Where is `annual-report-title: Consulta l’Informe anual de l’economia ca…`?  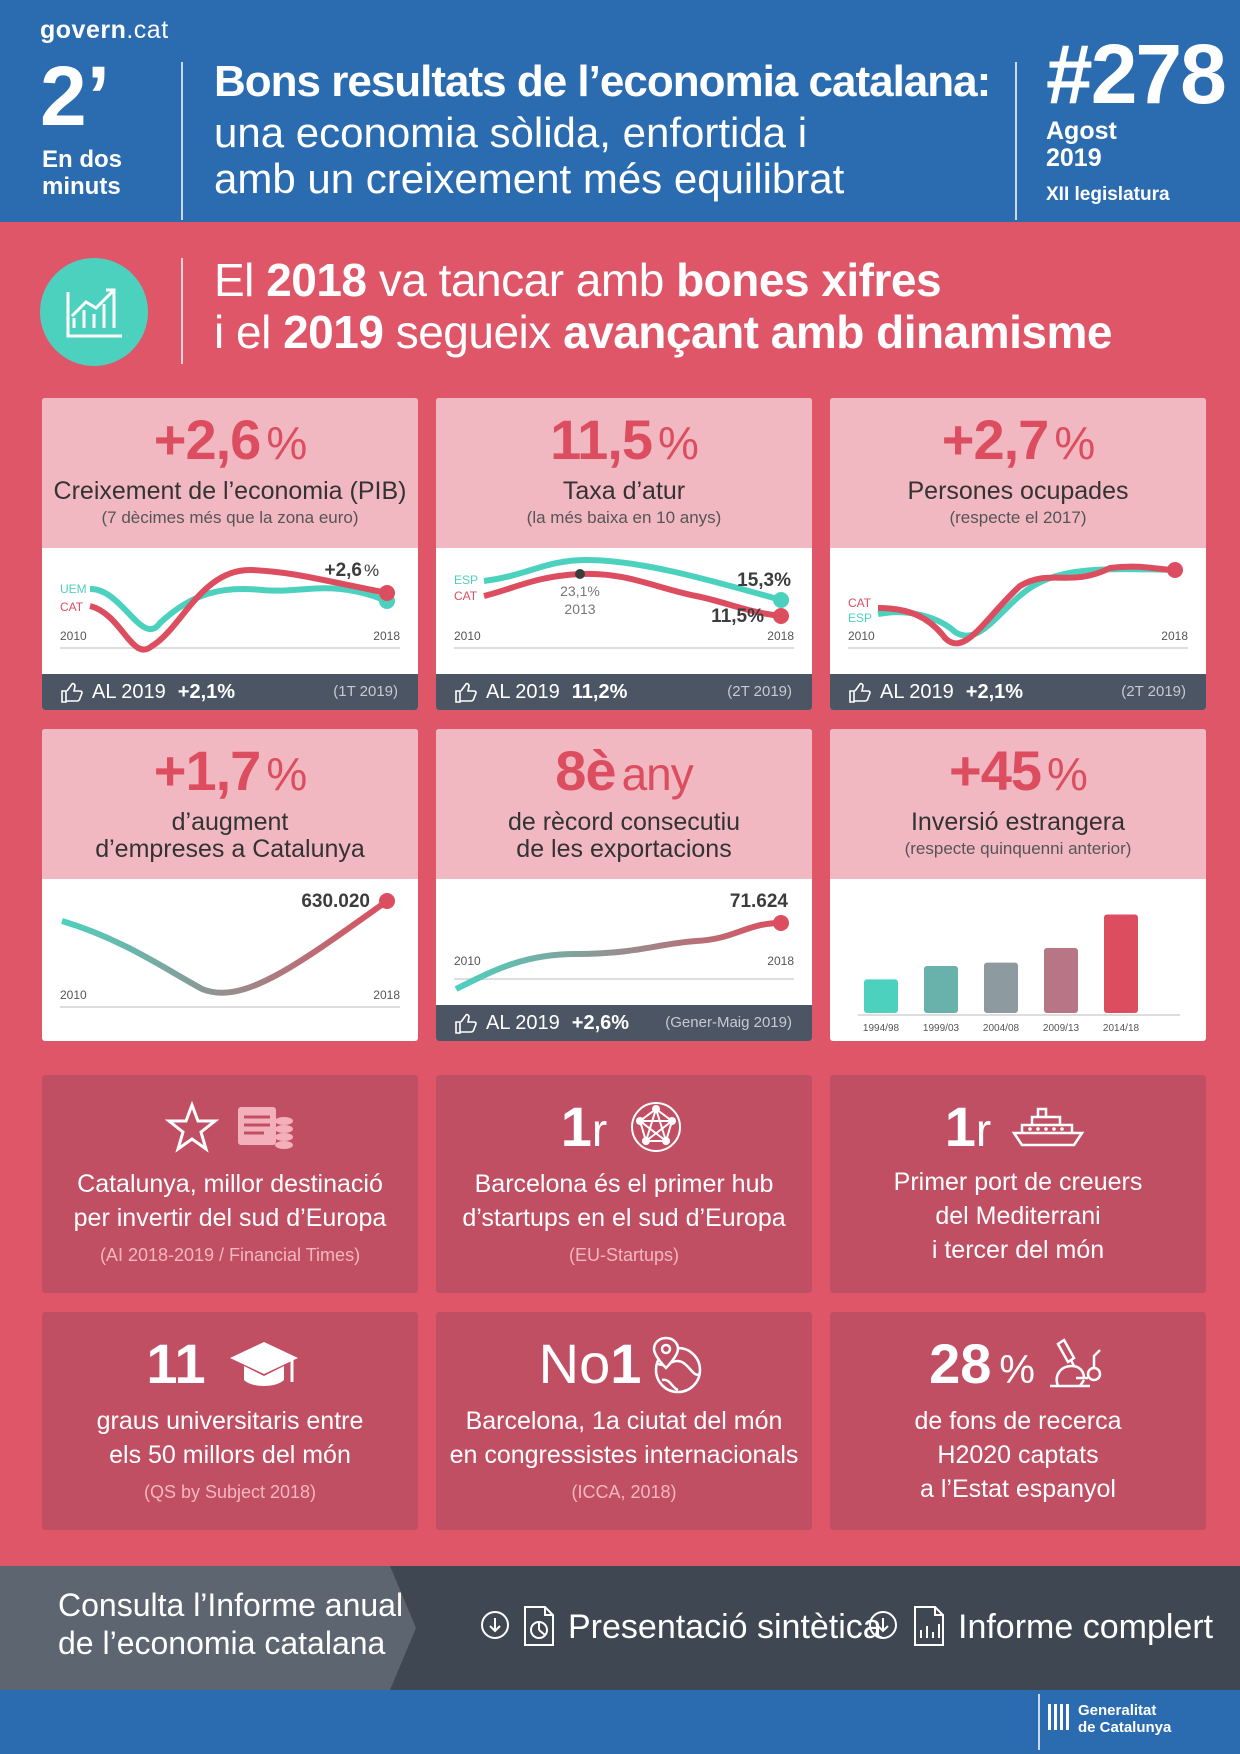
annual-report-title: Consulta l’Informe anual de l’economia ca… is located at coordinates (231, 1624).